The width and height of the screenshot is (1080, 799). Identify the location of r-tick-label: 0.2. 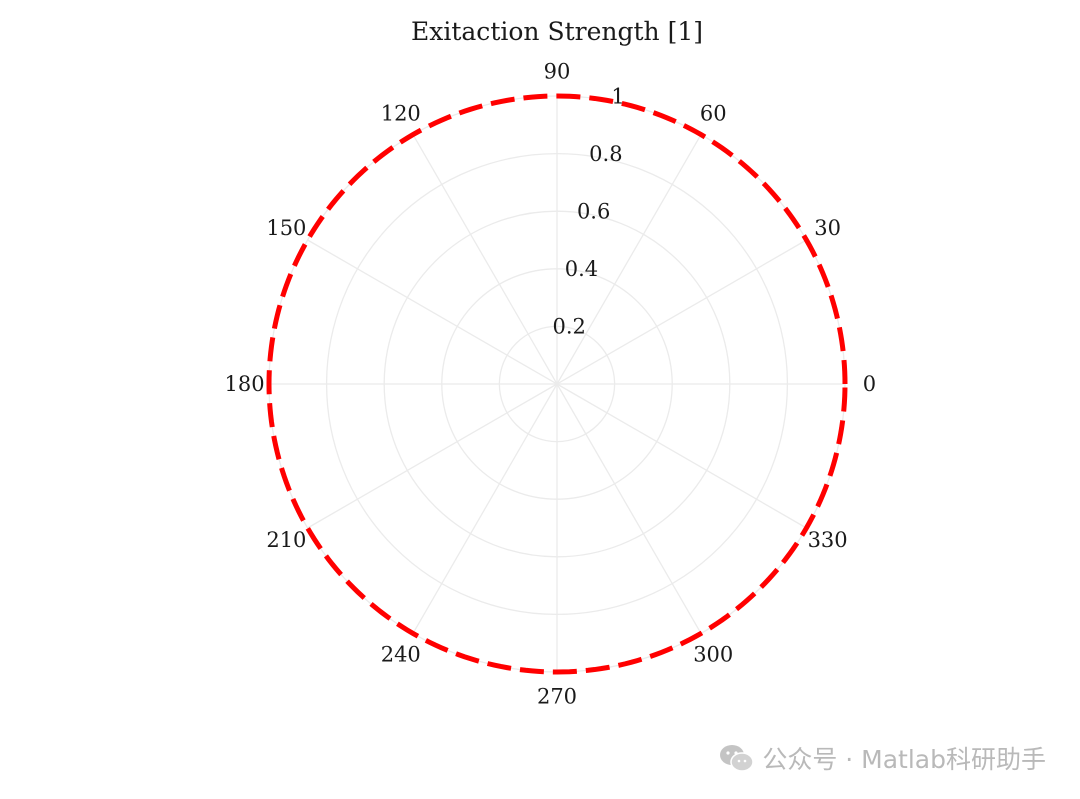
(569, 327).